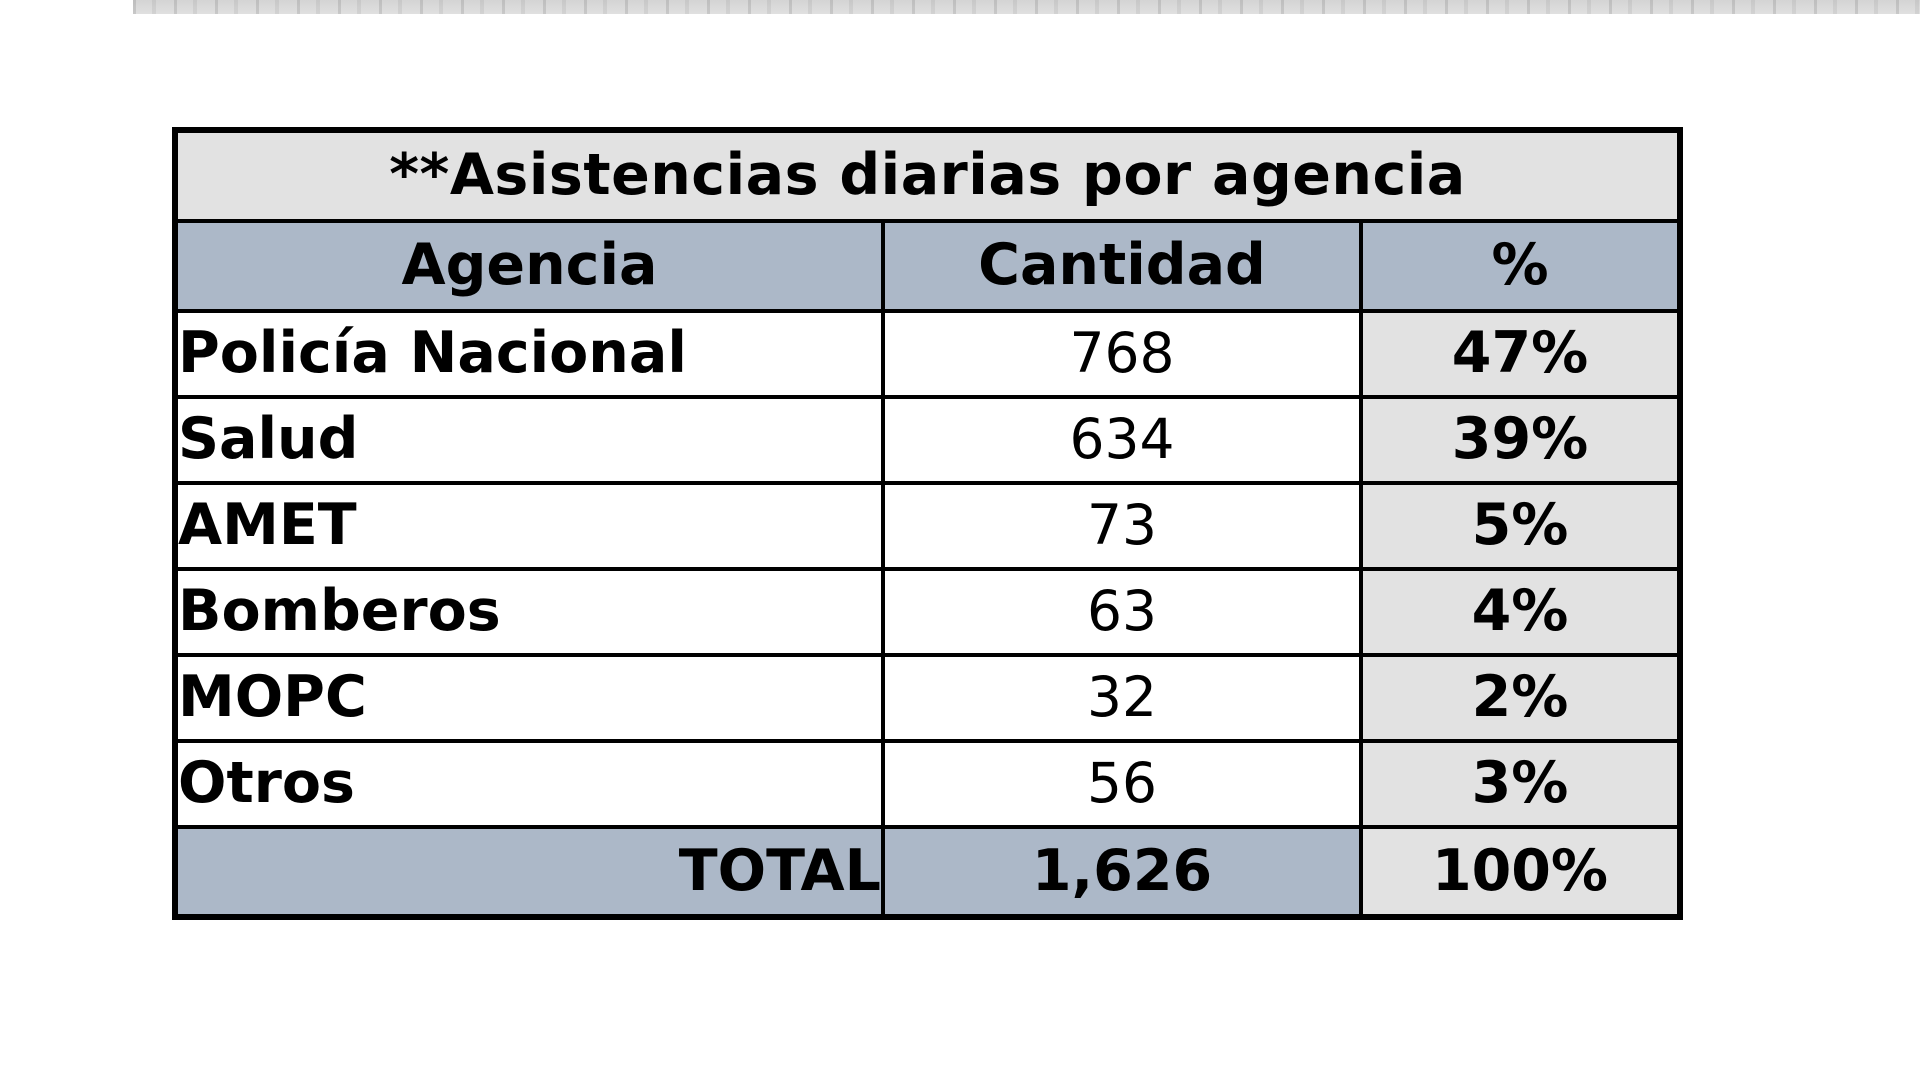 The image size is (1920, 1081). Describe the element at coordinates (1520, 266) in the screenshot. I see `col-header-percent: %` at that location.